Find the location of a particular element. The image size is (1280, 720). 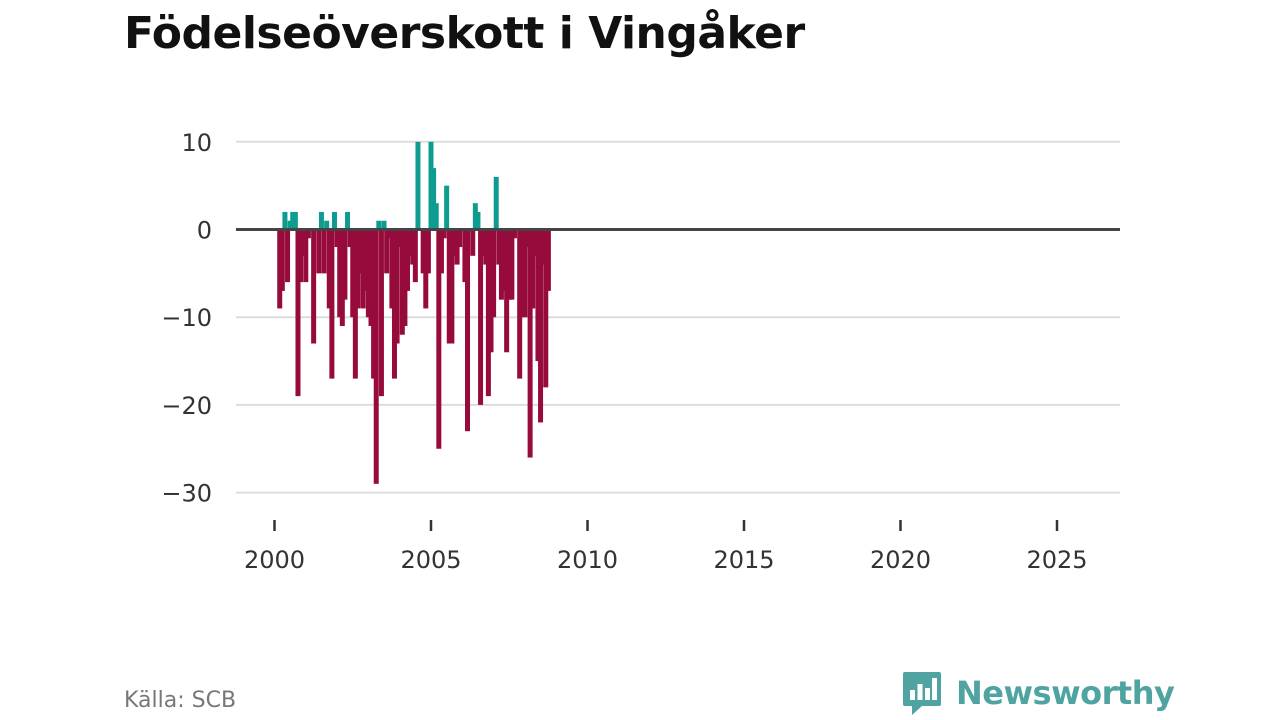

bar-chart-bubble-icon is located at coordinates (922, 693).